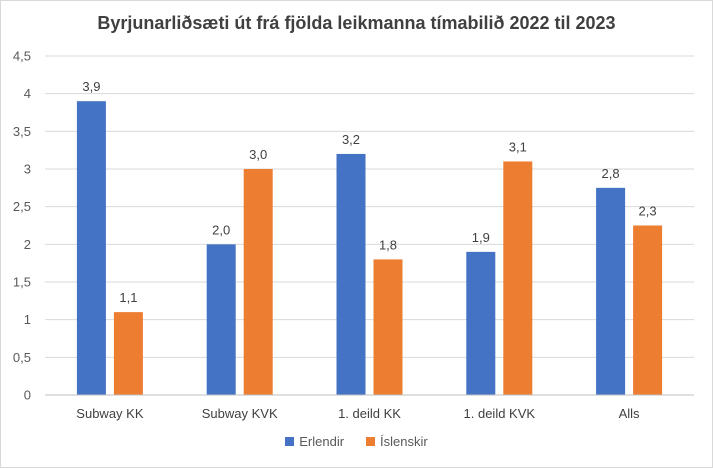  What do you see at coordinates (240, 413) in the screenshot?
I see `x-tick-label: Subway KVK` at bounding box center [240, 413].